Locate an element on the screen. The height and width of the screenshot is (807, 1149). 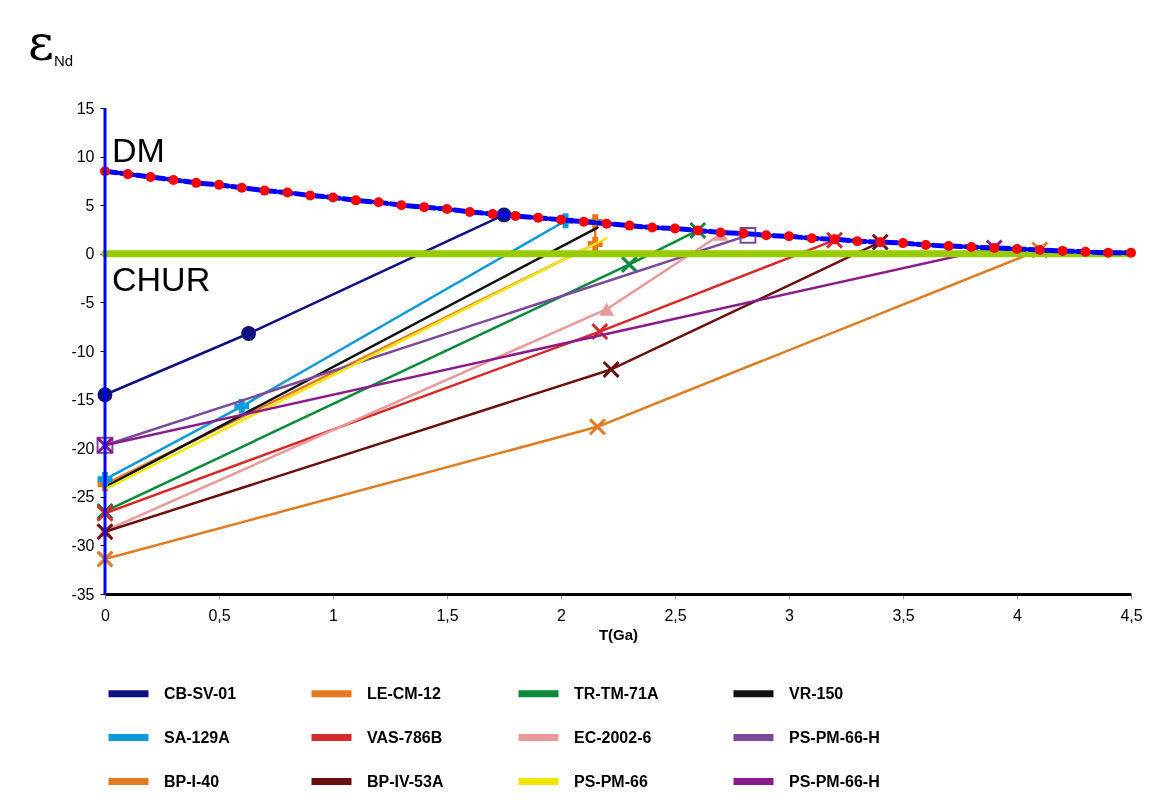
legend-label: VR-150 is located at coordinates (816, 693).